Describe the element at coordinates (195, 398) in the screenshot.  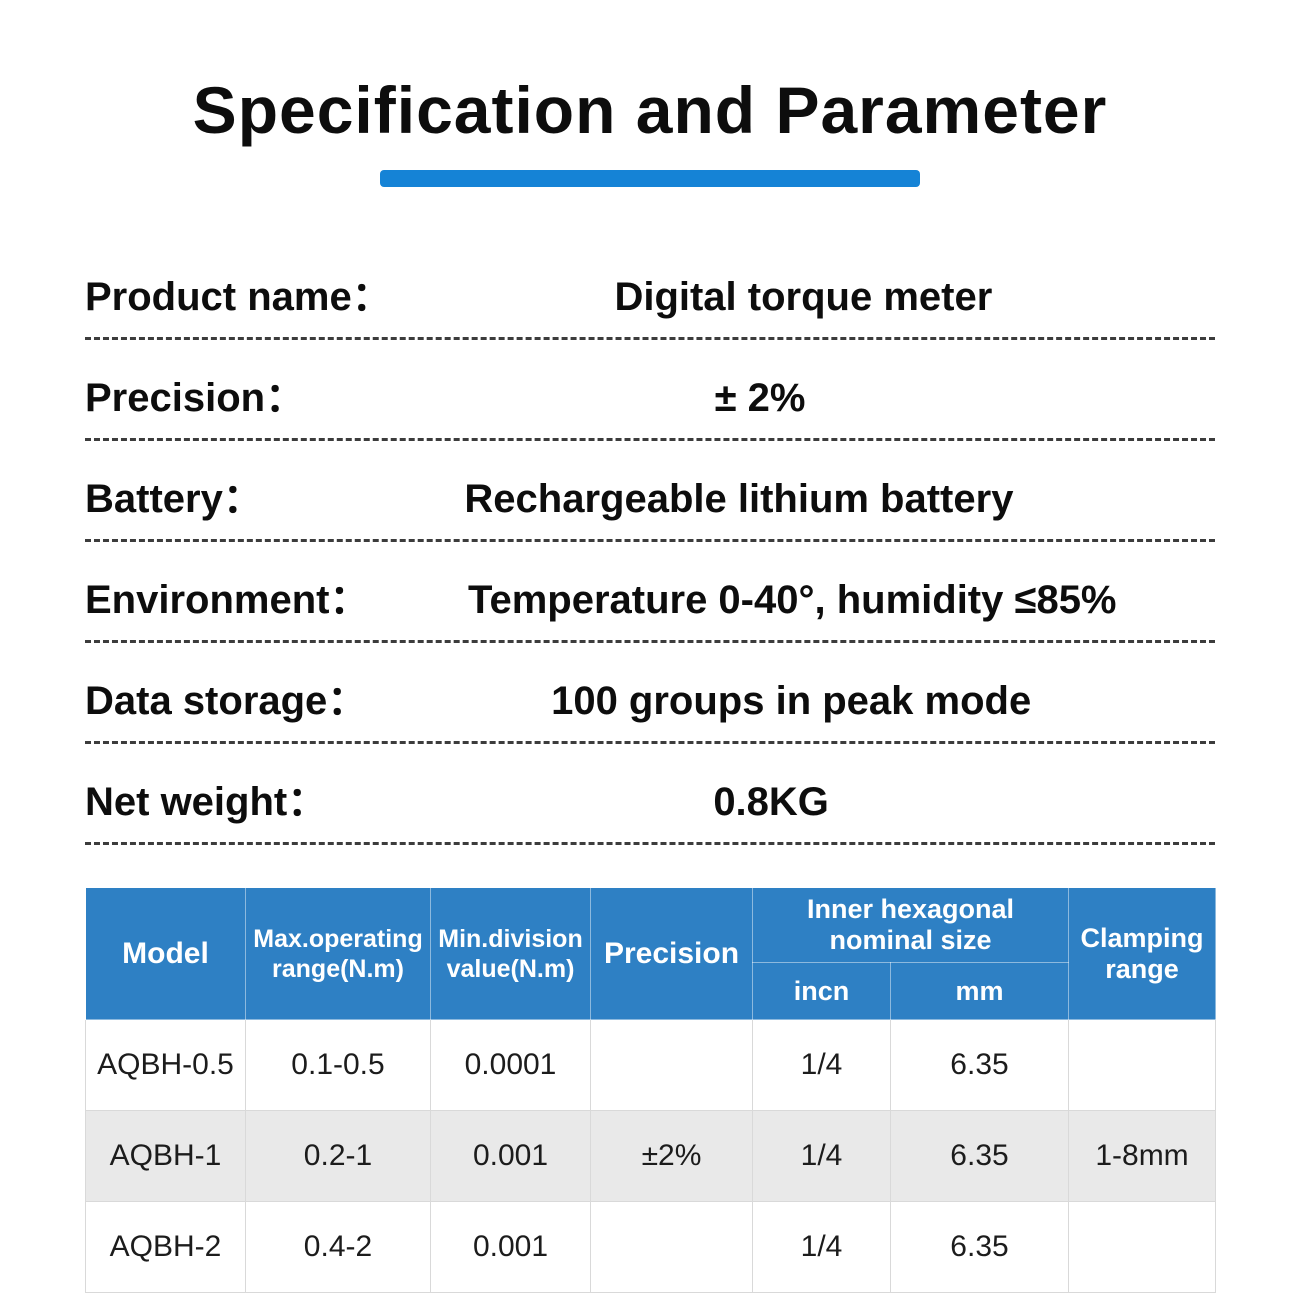
I see `spec-label: Precision：` at that location.